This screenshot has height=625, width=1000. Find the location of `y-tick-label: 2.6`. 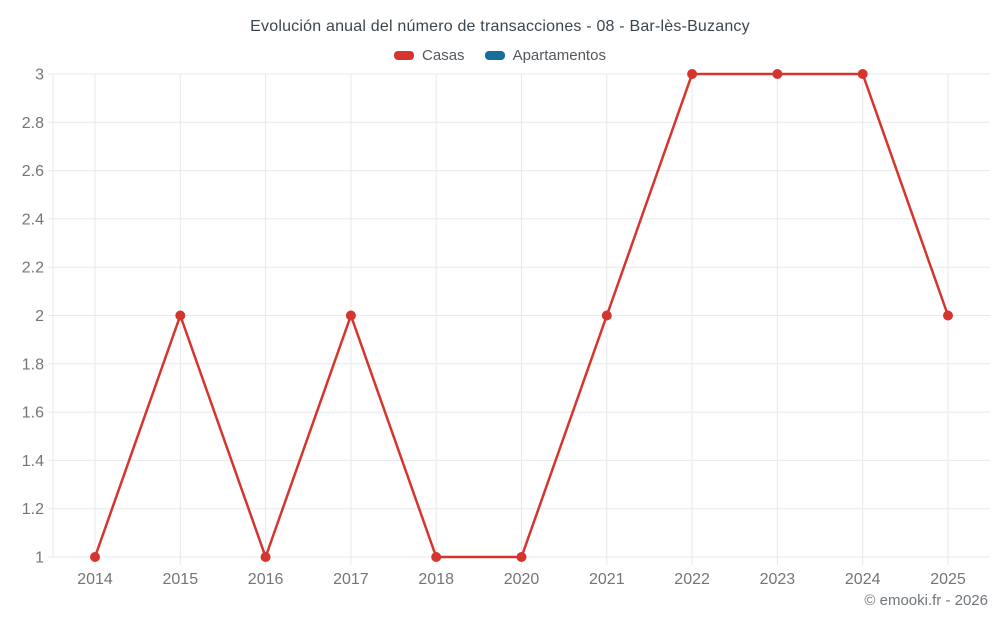

y-tick-label: 2.6 is located at coordinates (33, 171).